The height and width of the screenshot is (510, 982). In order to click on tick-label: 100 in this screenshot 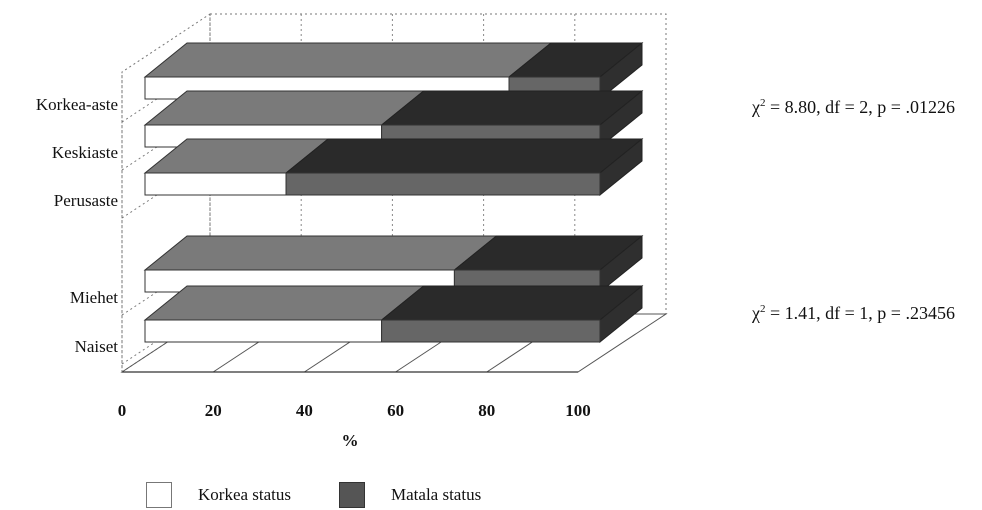, I will do `click(578, 410)`.